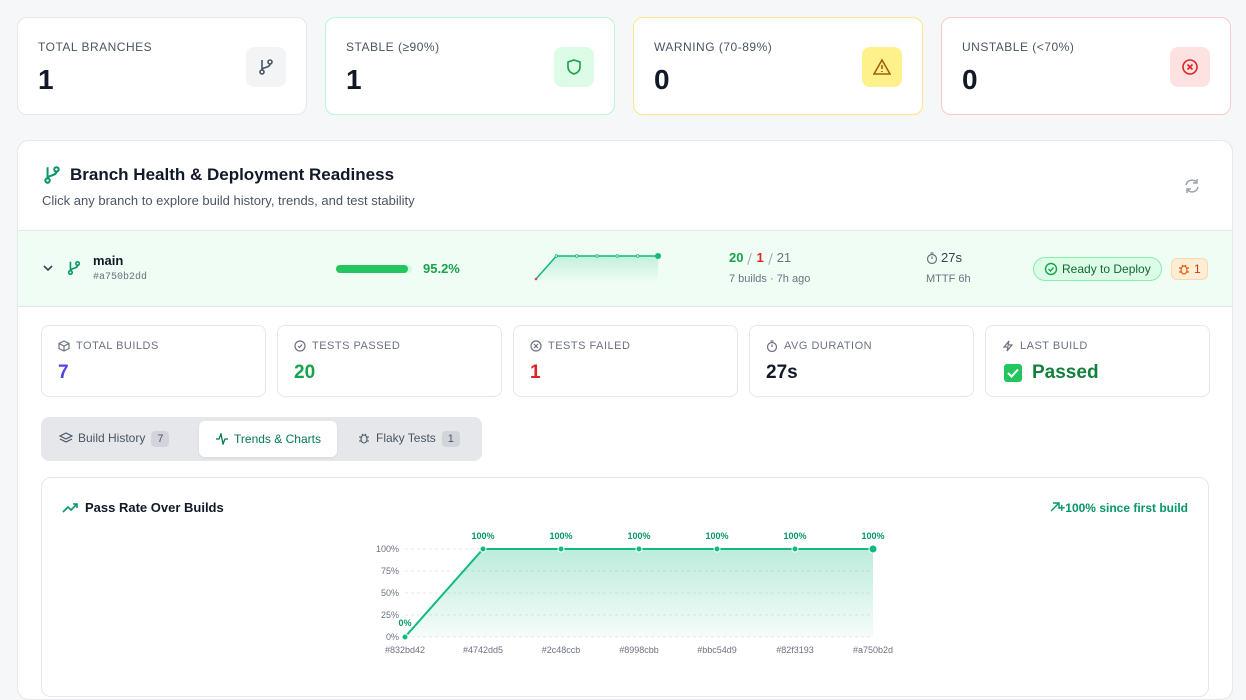 Image resolution: width=1246 pixels, height=700 pixels. I want to click on flaky-badge: 1, so click(1189, 269).